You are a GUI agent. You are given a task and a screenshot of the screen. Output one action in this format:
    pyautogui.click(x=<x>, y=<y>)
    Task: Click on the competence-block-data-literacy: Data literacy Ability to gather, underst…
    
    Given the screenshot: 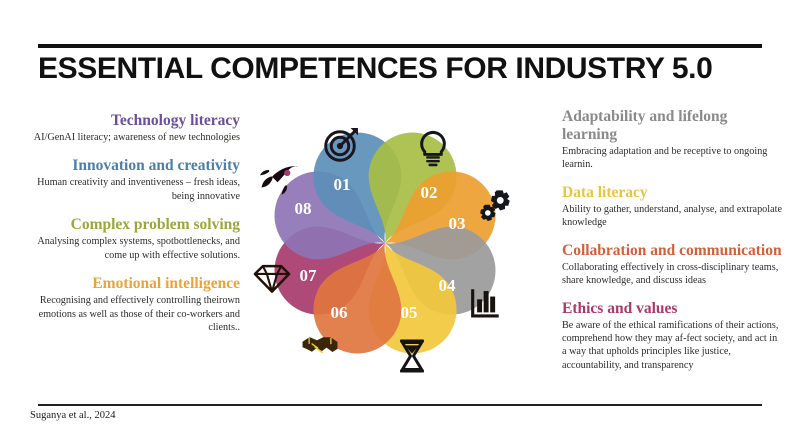 What is the action you would take?
    pyautogui.click(x=673, y=207)
    